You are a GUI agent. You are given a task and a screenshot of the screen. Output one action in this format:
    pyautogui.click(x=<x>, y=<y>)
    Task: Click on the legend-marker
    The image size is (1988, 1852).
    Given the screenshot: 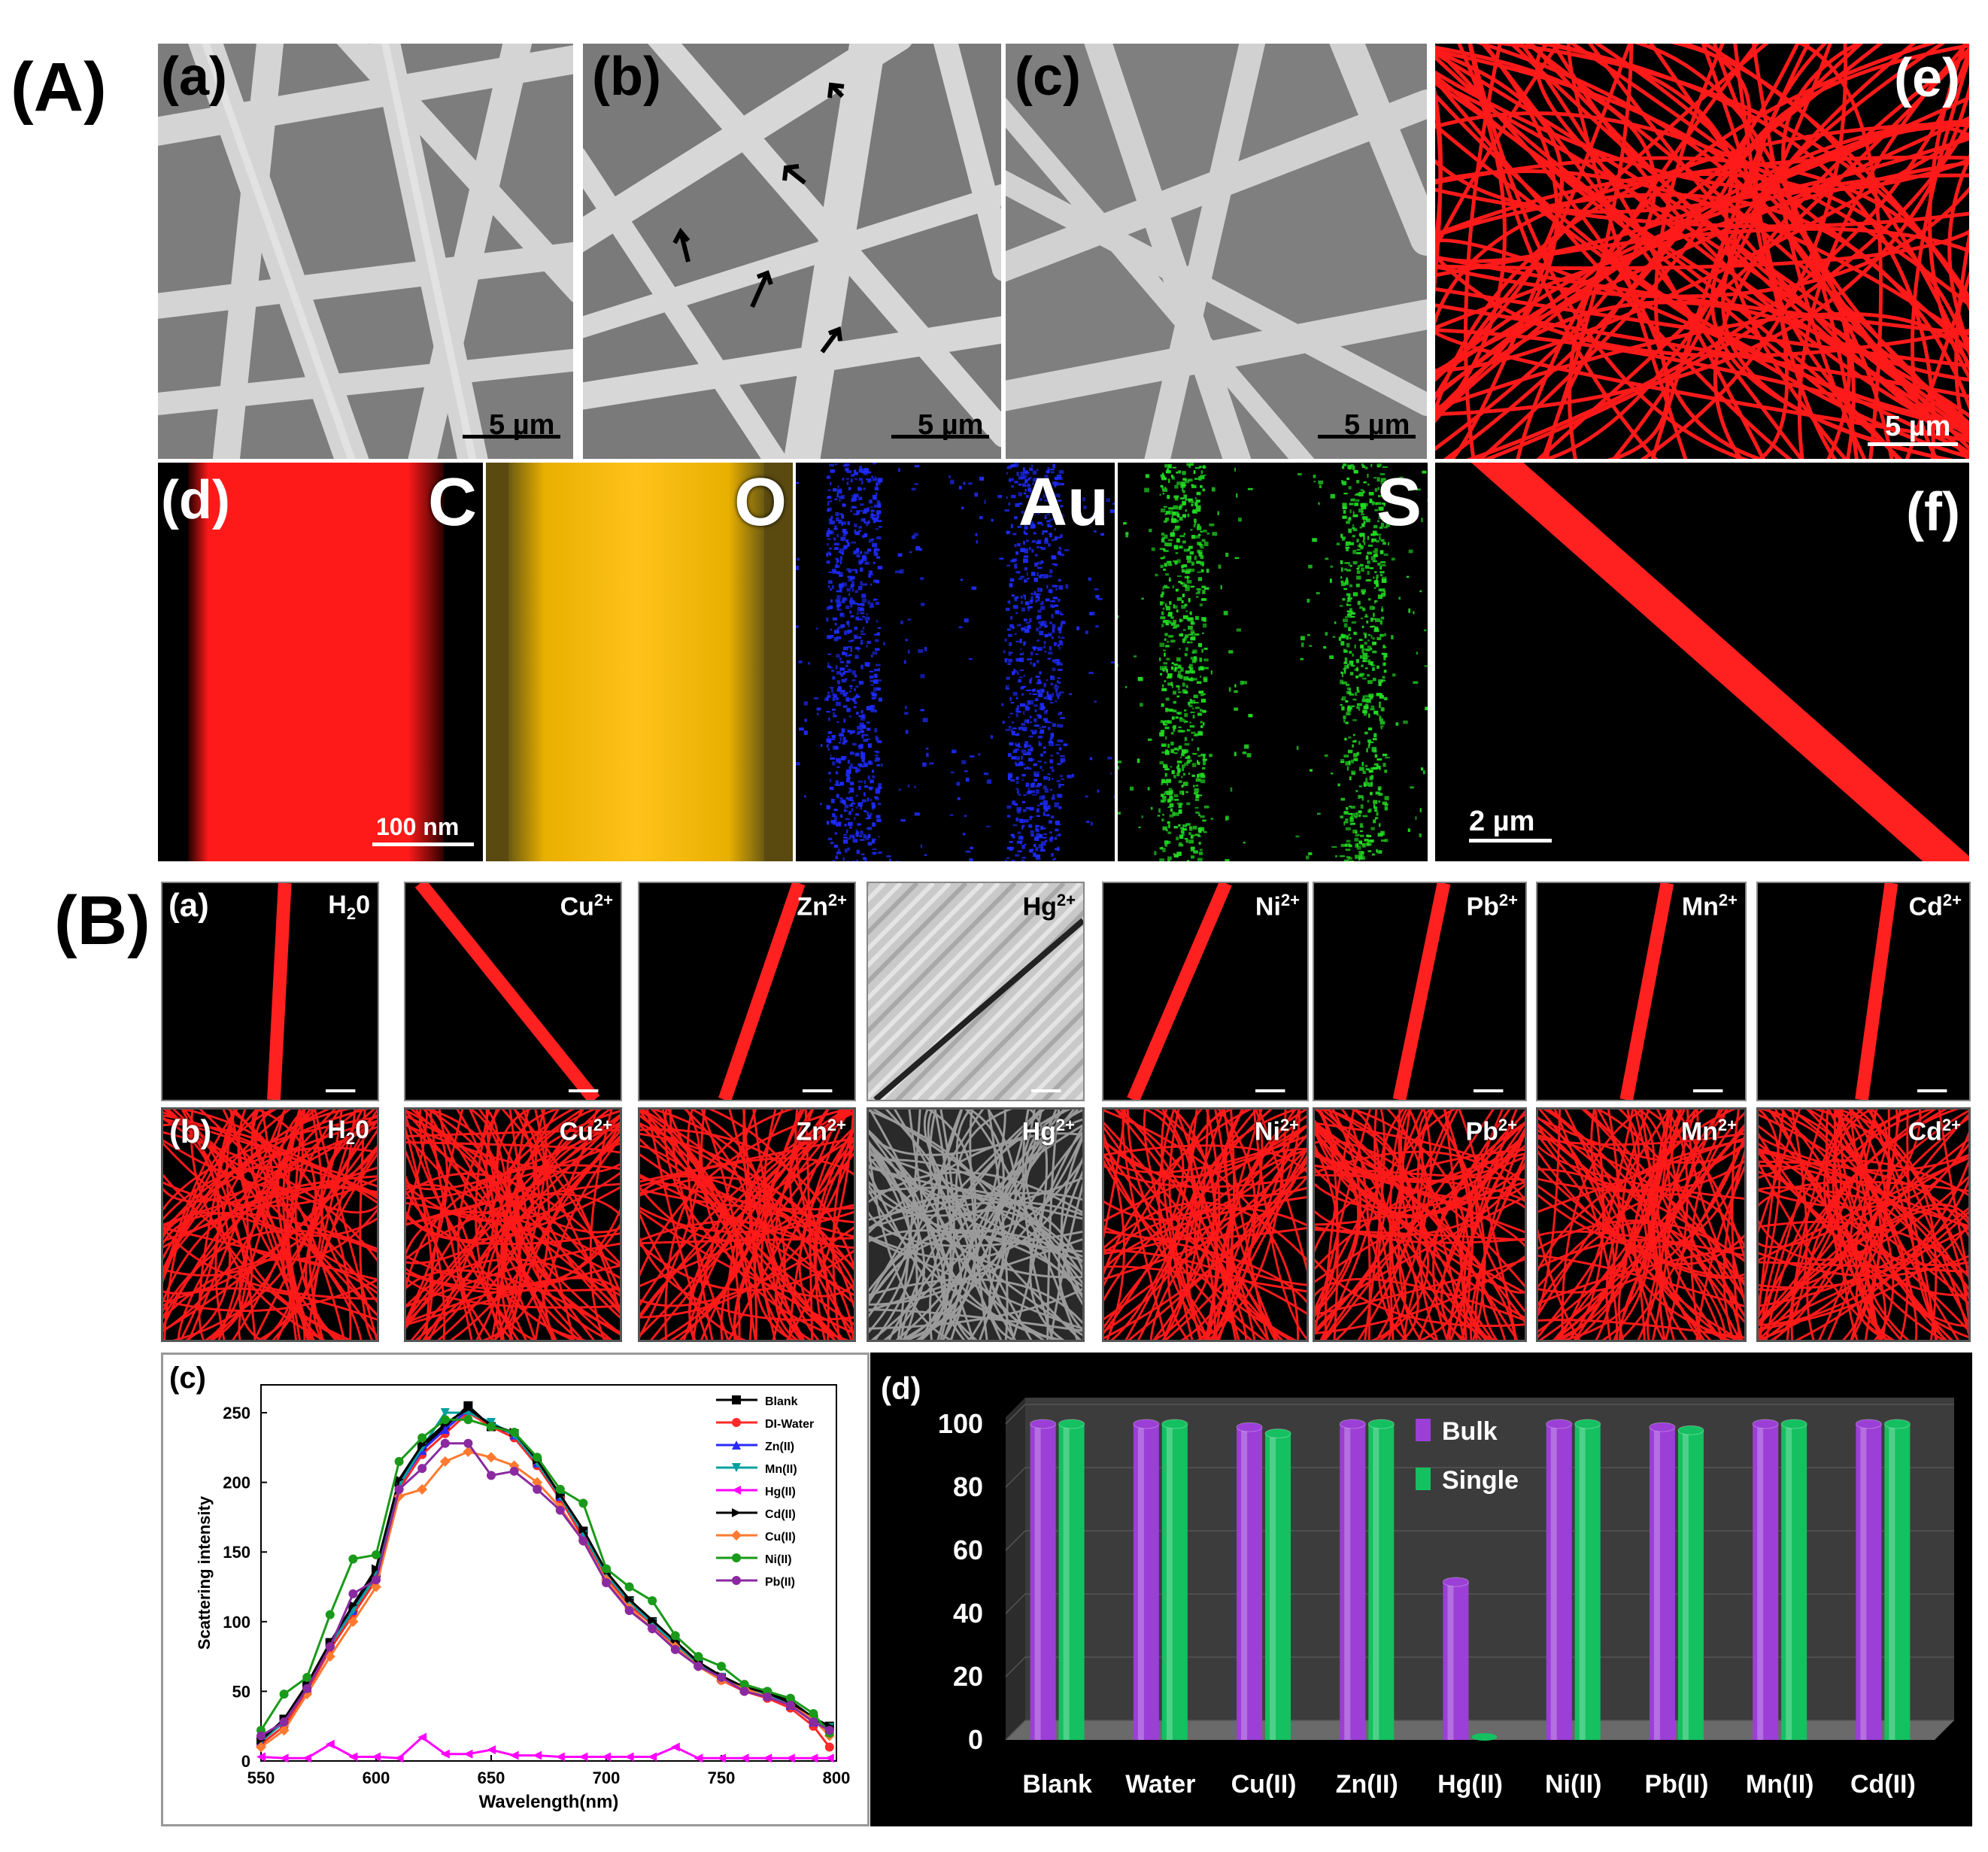 What is the action you would take?
    pyautogui.click(x=737, y=1490)
    